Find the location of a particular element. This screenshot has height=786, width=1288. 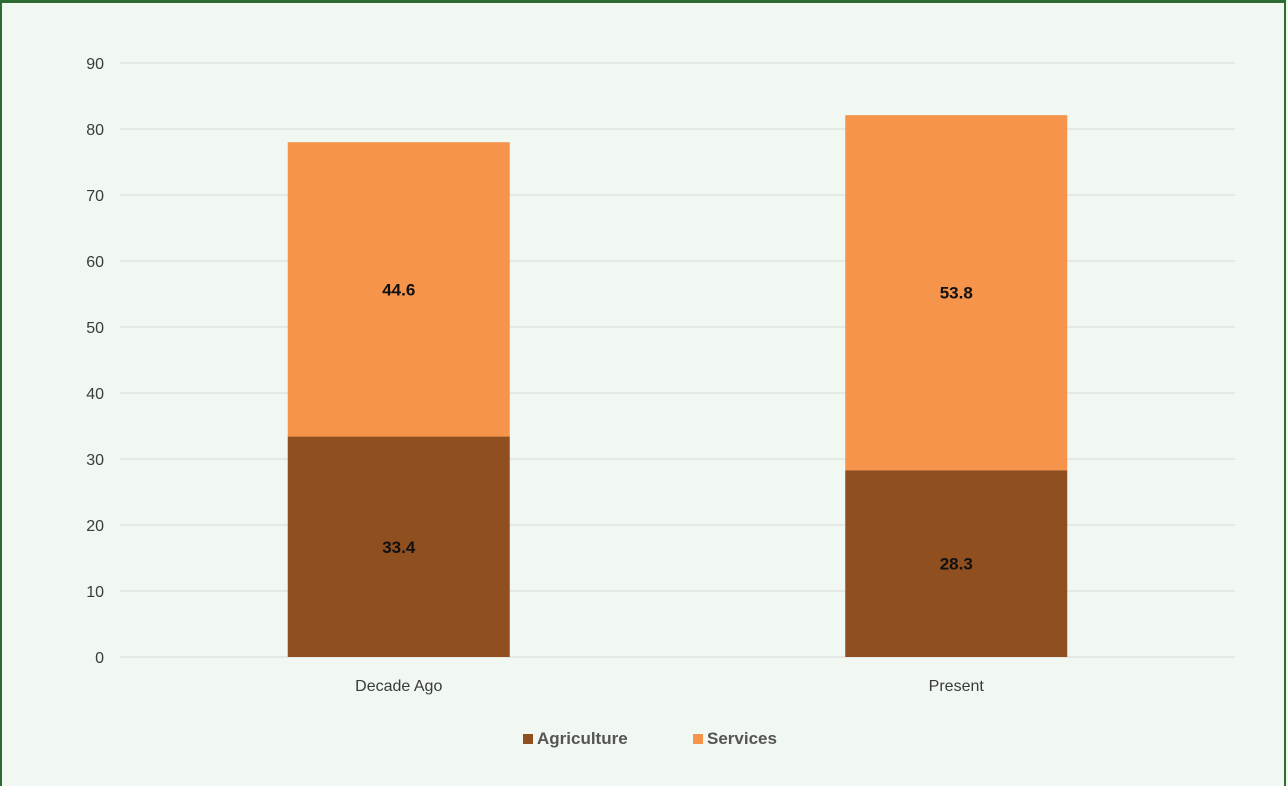

legend-label-services: Services is located at coordinates (742, 738).